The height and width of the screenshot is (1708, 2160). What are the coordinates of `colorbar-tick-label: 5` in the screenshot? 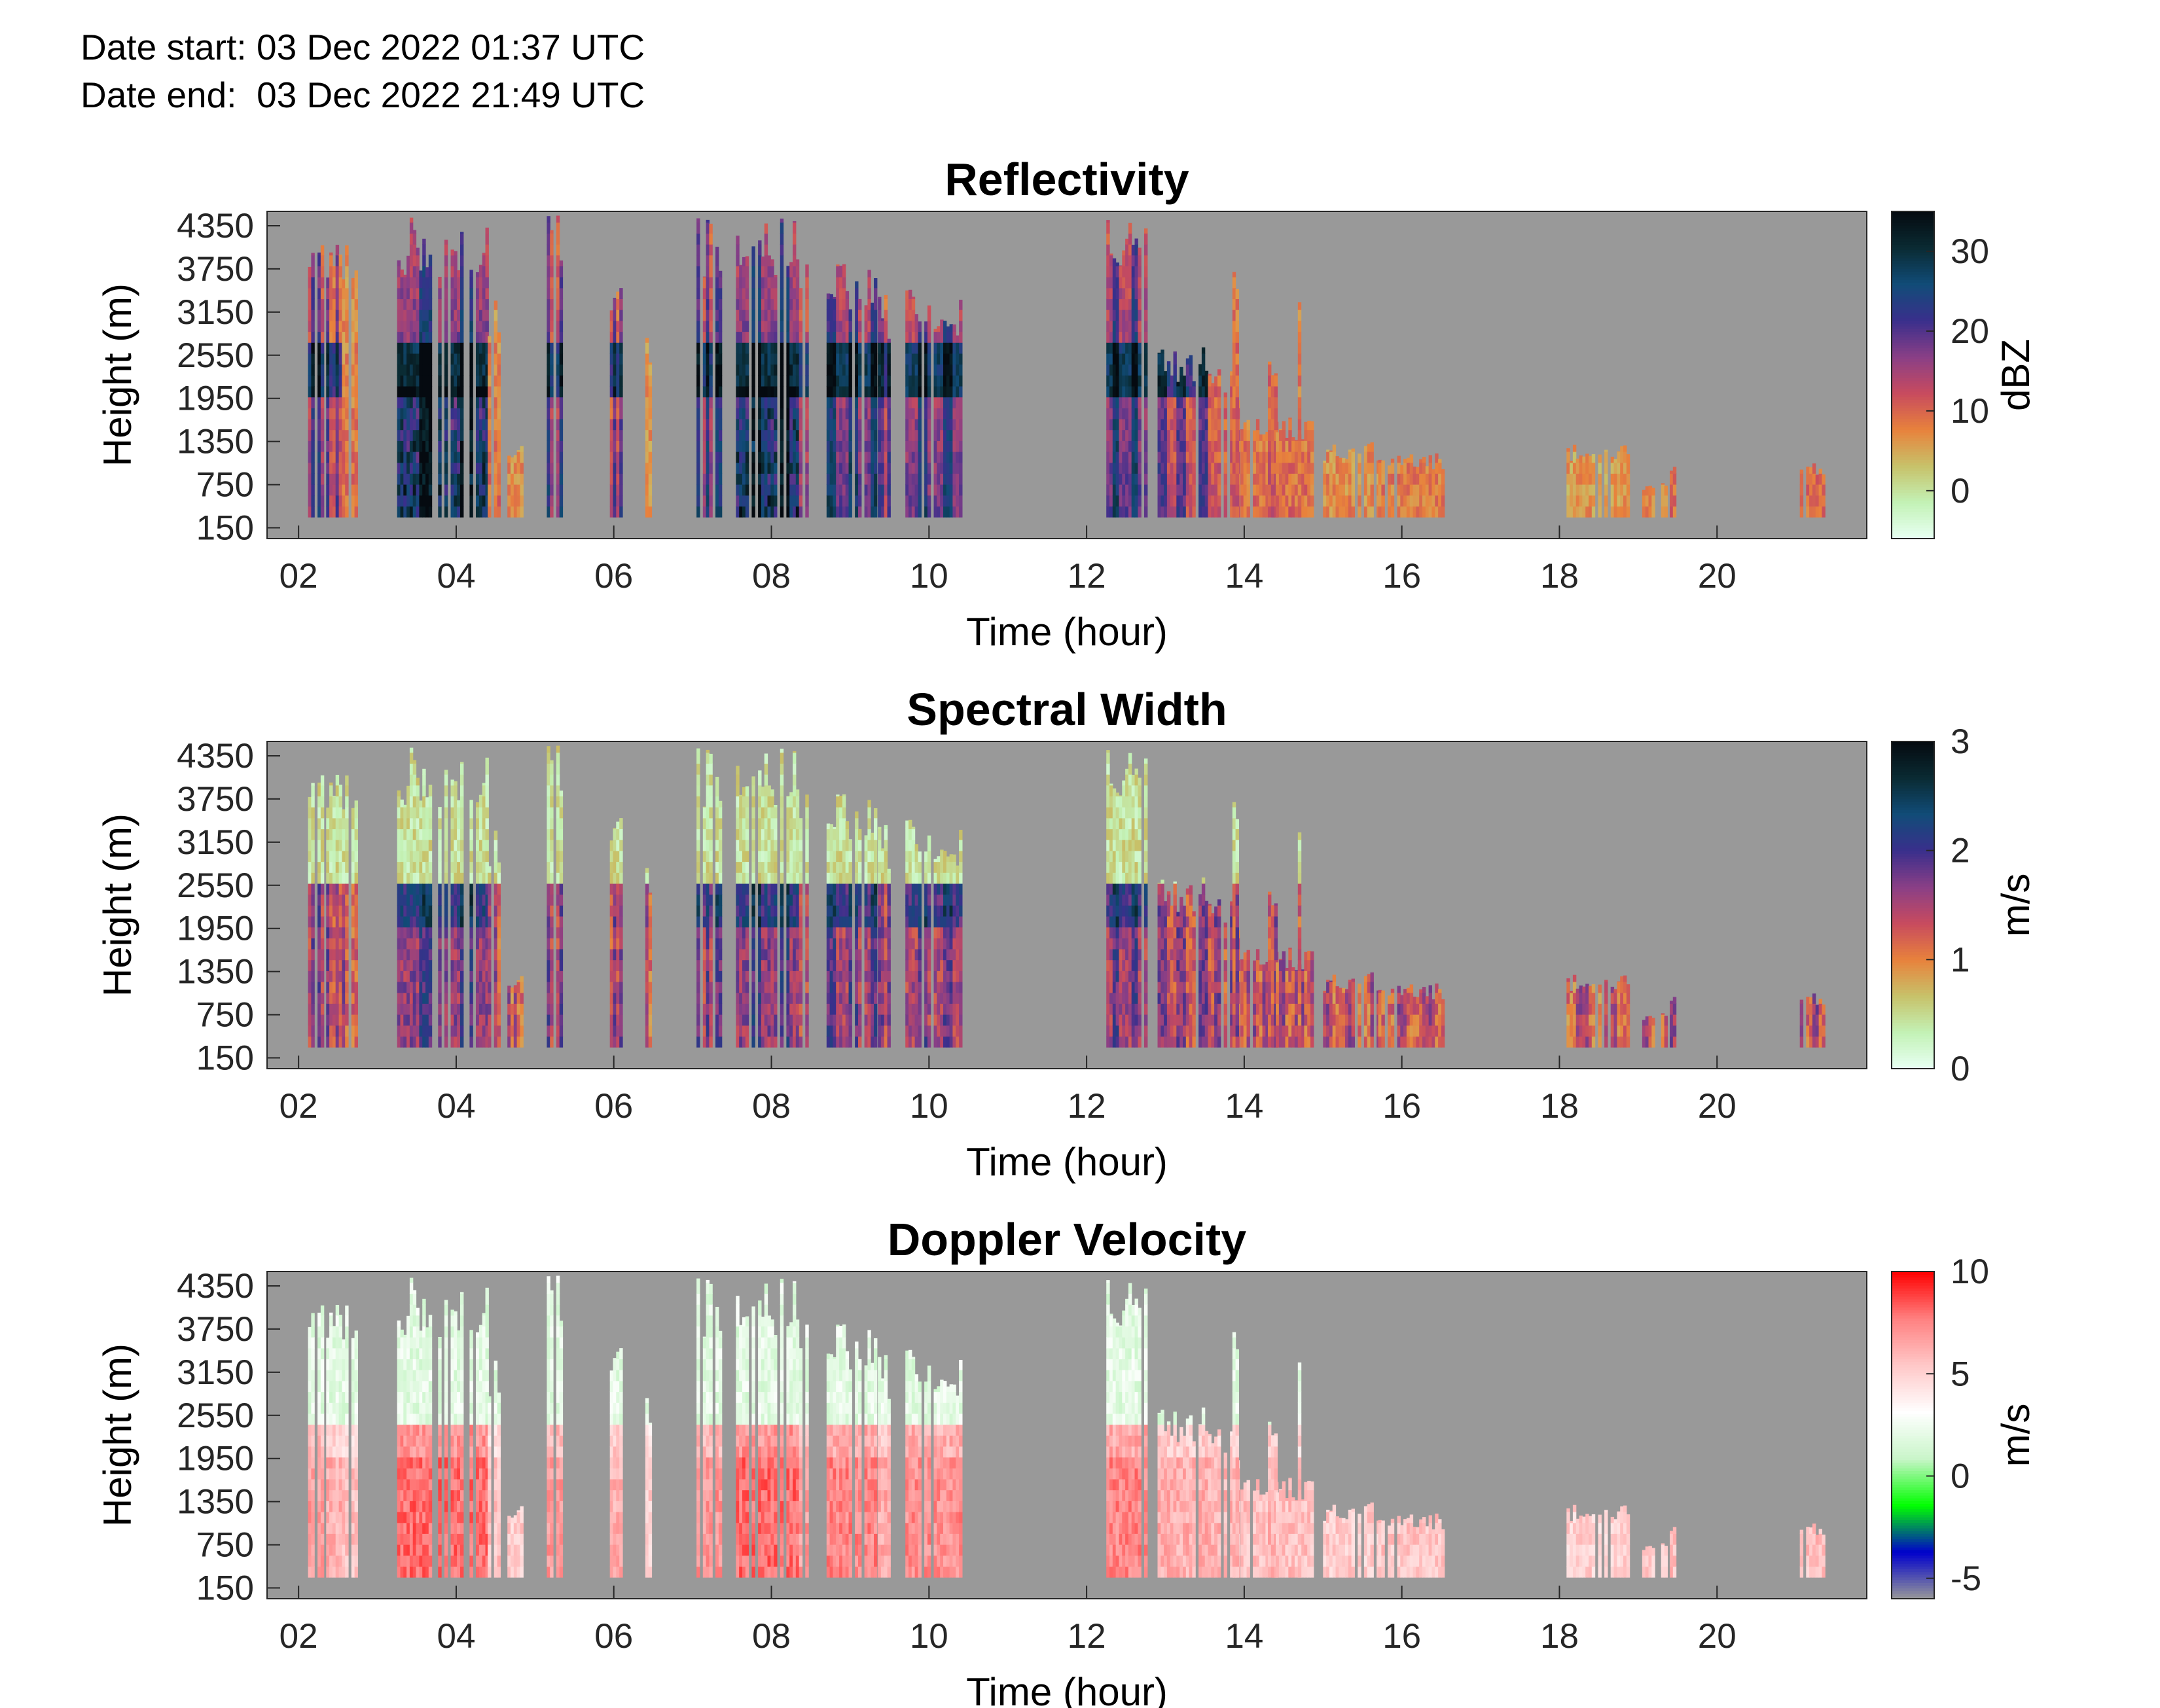 It's located at (1960, 1374).